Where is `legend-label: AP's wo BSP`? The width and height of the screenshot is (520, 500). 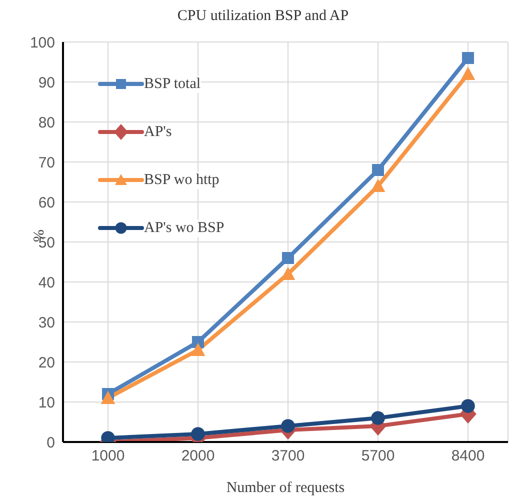 legend-label: AP's wo BSP is located at coordinates (184, 228).